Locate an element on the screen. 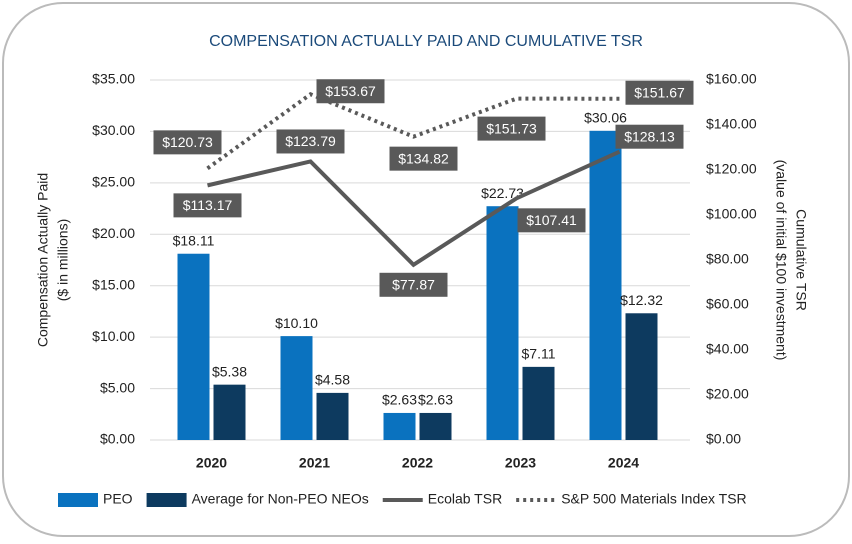  data-label: $151.67 is located at coordinates (659, 92).